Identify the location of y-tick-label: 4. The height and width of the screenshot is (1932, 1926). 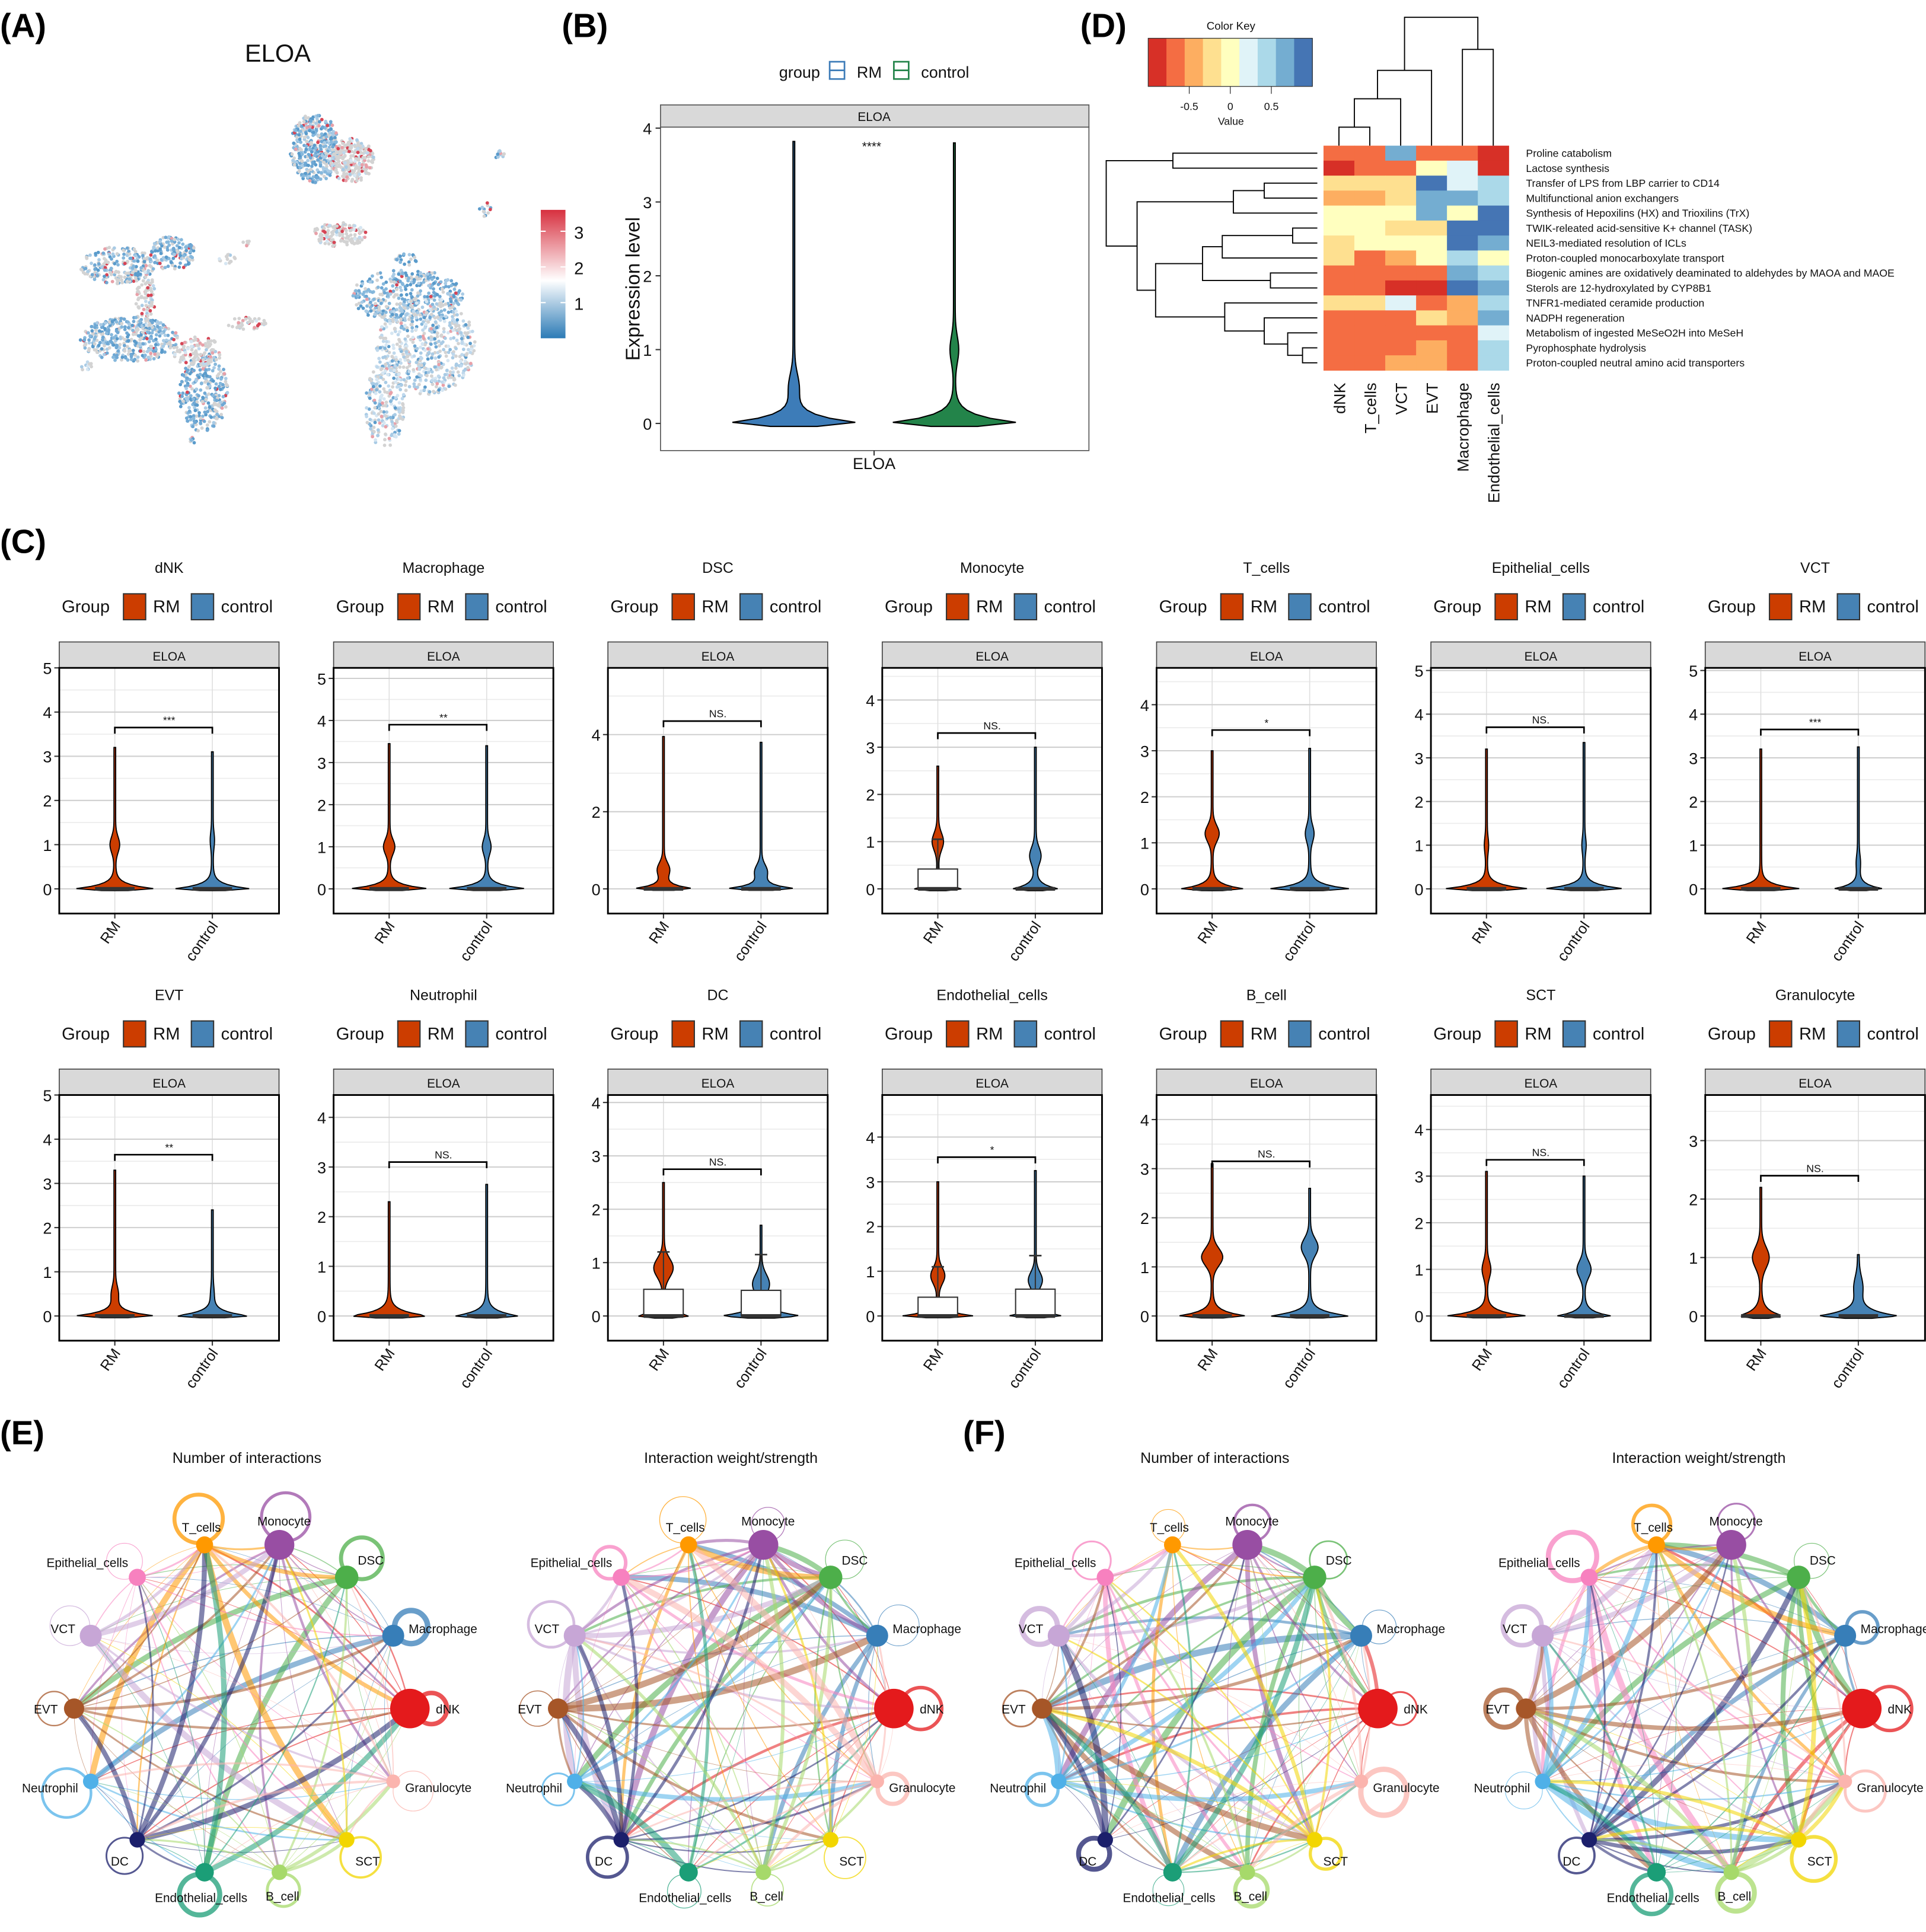
(47, 713).